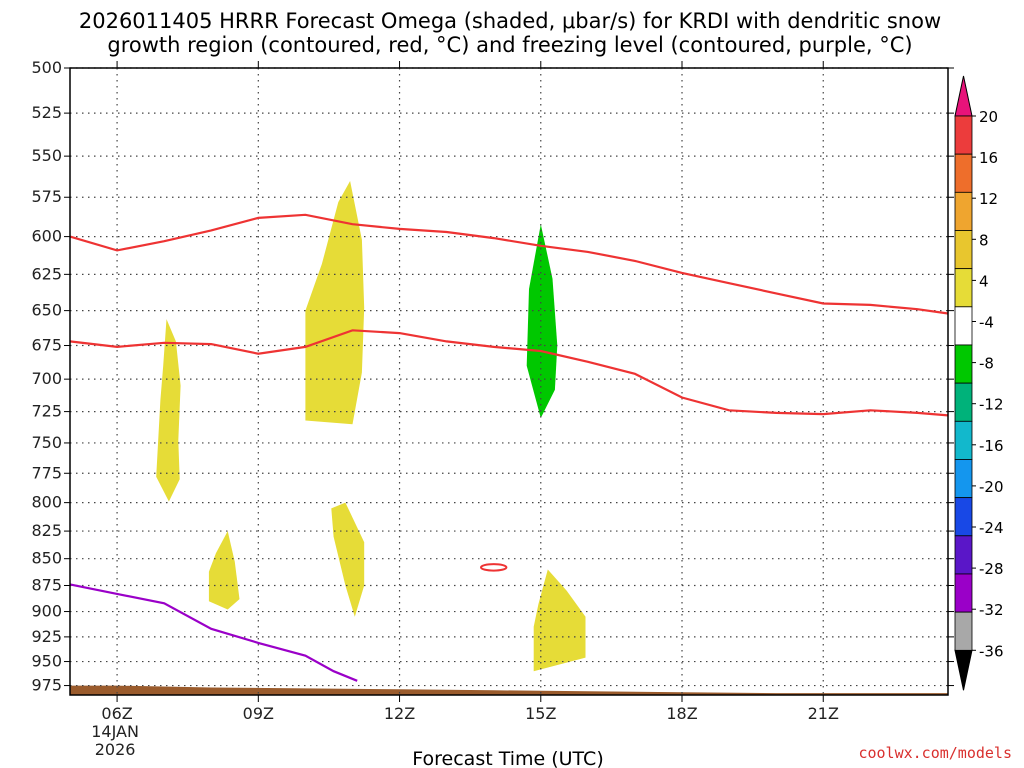 The width and height of the screenshot is (1024, 768). I want to click on colorbar-label-7: -8, so click(986, 364).